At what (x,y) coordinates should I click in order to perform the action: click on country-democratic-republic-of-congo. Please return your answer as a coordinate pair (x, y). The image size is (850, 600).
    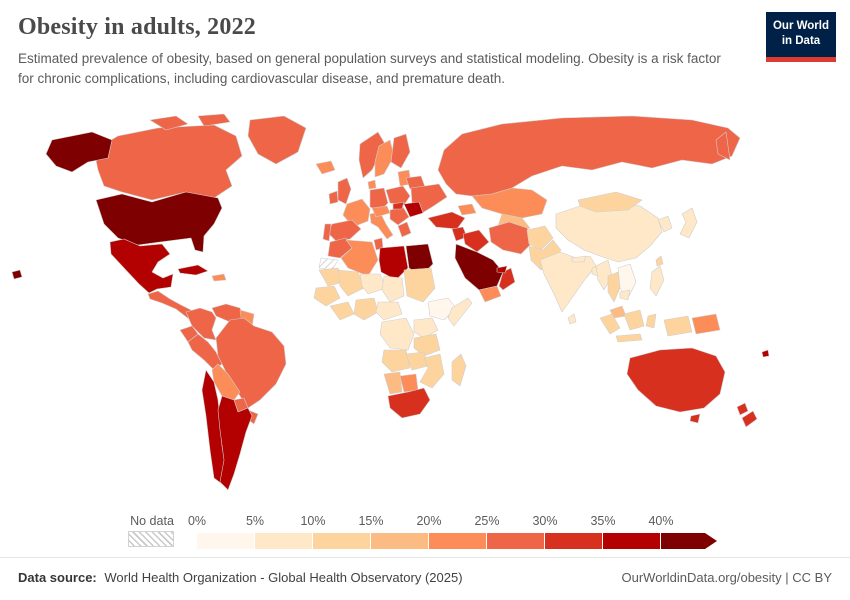
    Looking at the image, I should click on (397, 334).